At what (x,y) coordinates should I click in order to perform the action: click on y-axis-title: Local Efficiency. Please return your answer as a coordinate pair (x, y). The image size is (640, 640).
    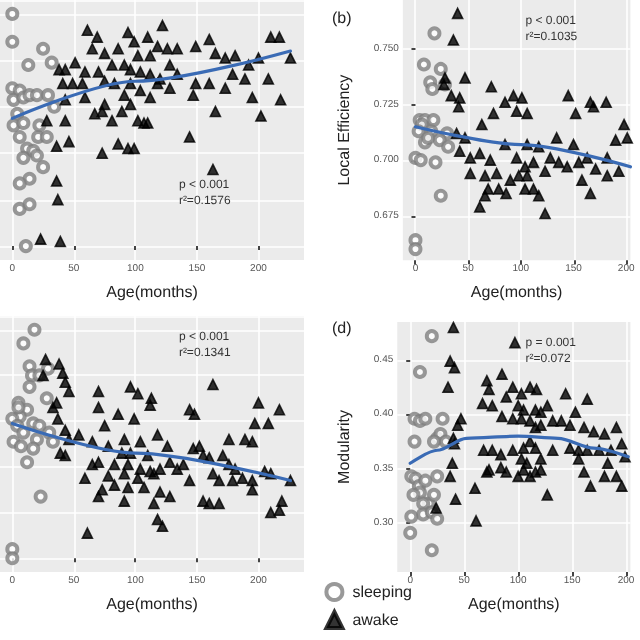
    Looking at the image, I should click on (344, 130).